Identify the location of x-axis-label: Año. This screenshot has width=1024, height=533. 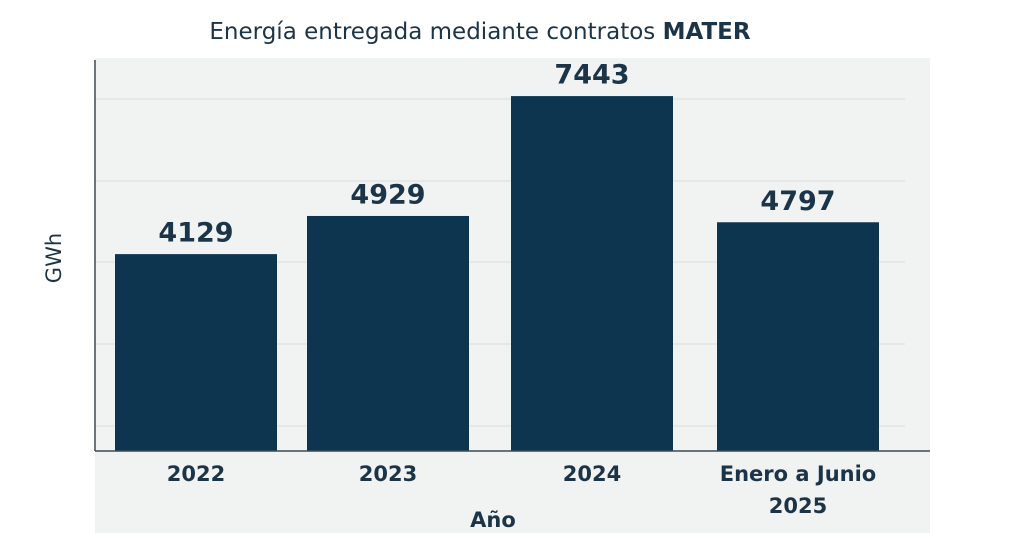
(493, 520).